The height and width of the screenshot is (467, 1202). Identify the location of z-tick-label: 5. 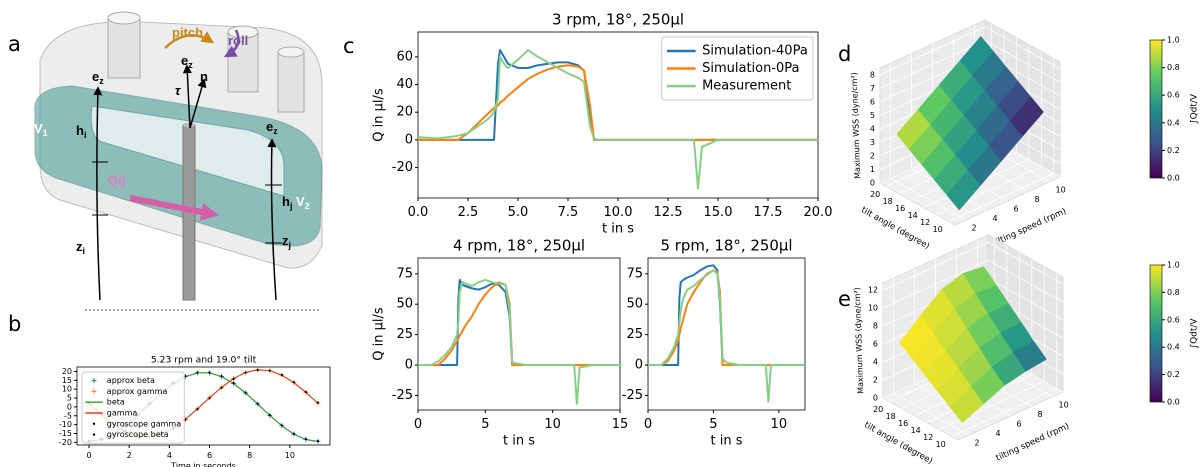
(872, 115).